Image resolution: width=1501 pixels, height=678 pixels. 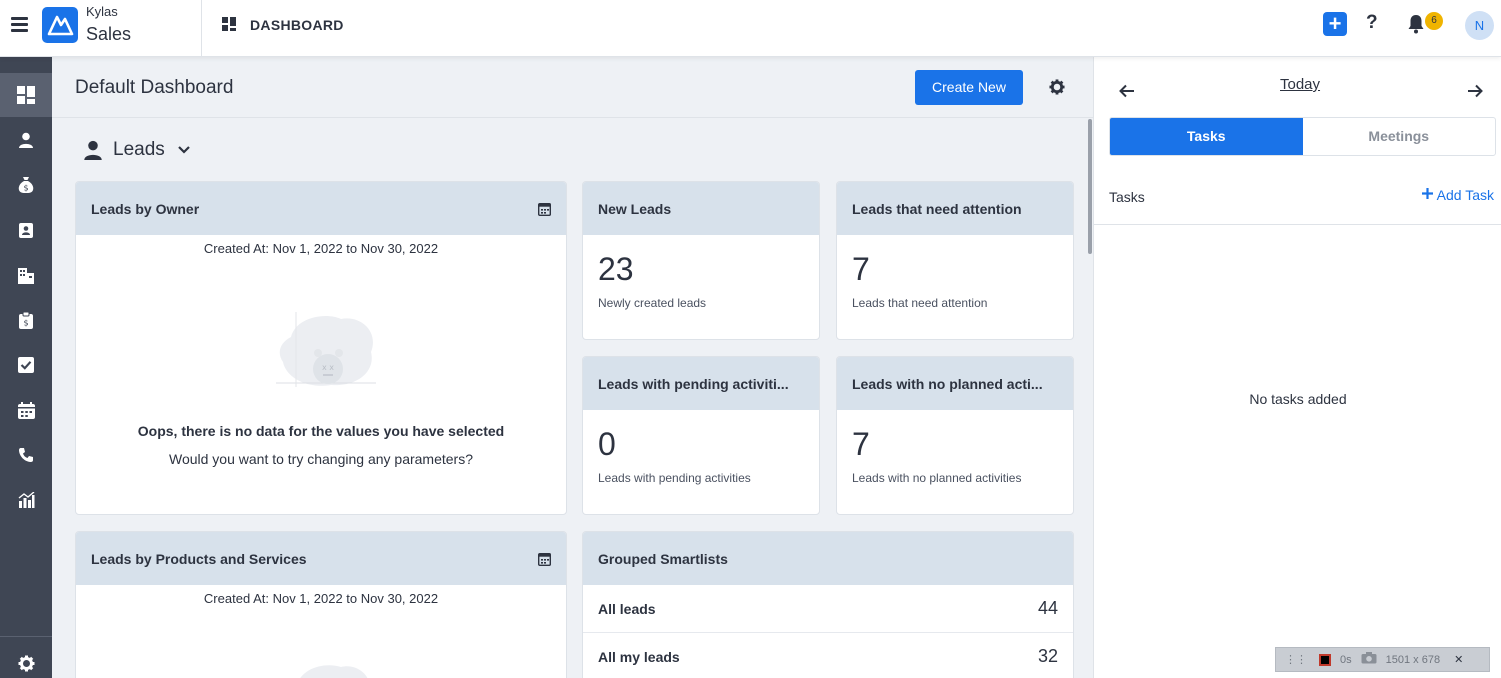 I want to click on user-icon, so click(x=26, y=140).